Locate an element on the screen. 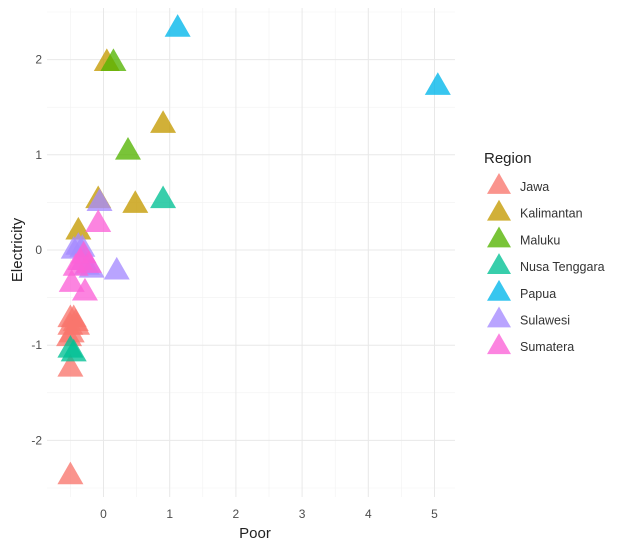 The image size is (618, 544). legend-label: Kalimantan is located at coordinates (551, 214).